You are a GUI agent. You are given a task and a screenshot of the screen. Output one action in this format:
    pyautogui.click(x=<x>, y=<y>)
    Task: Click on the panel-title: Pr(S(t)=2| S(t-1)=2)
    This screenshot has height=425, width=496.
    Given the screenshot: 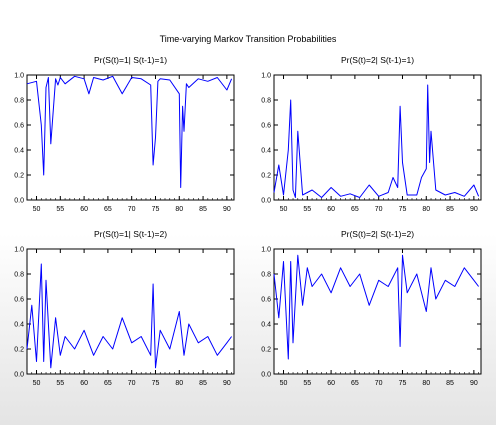 What is the action you would take?
    pyautogui.click(x=377, y=234)
    